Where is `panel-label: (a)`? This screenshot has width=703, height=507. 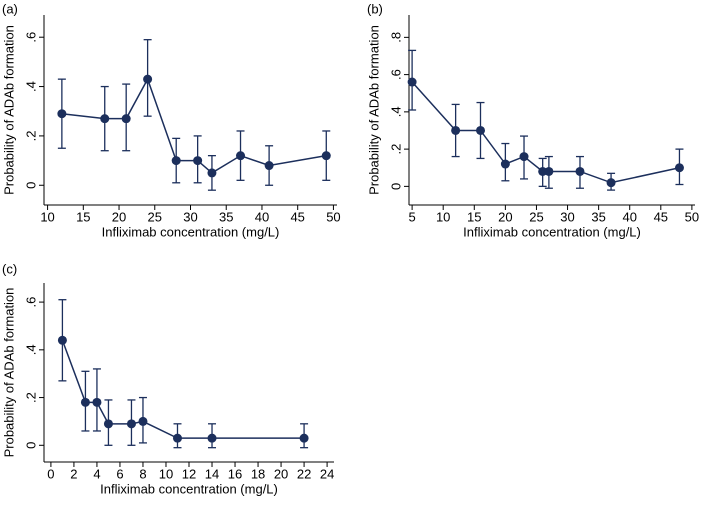 panel-label: (a) is located at coordinates (10, 8).